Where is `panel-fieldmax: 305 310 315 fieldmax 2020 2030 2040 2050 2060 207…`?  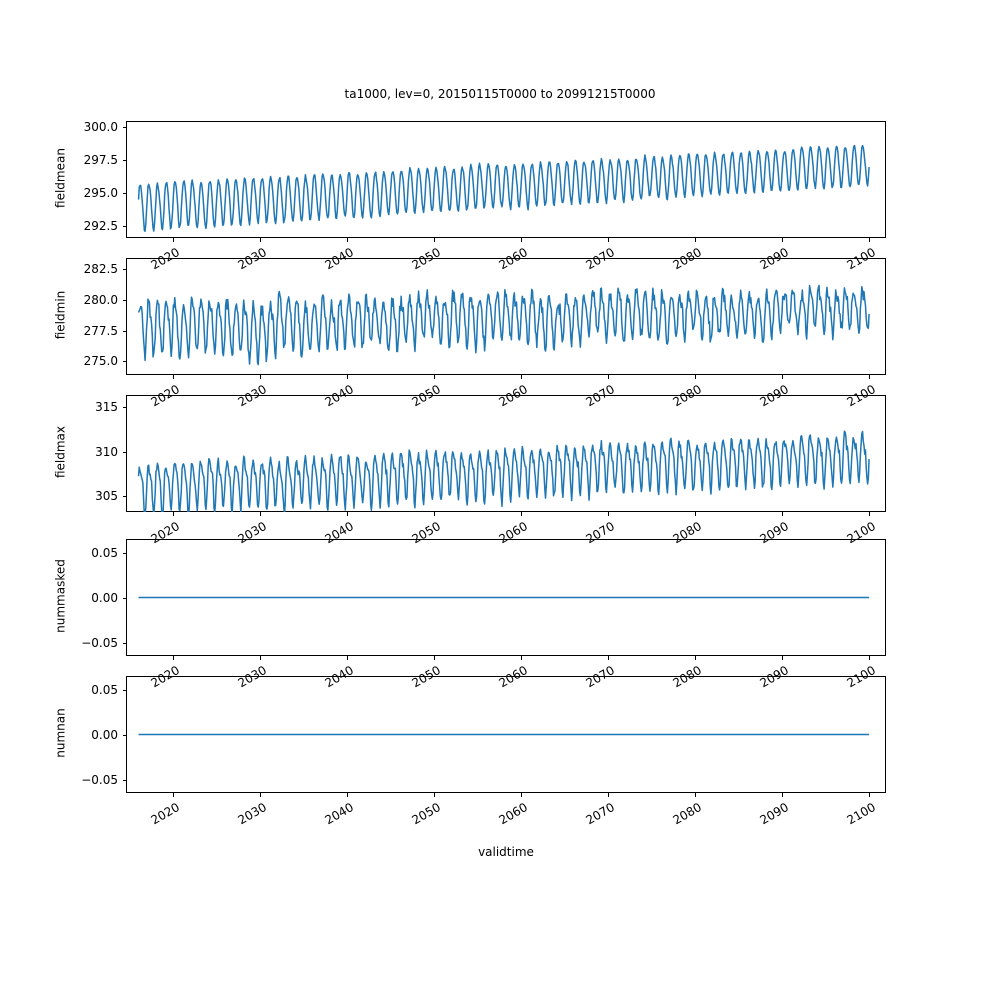 panel-fieldmax: 305 310 315 fieldmax 2020 2030 2040 2050 2060 207… is located at coordinates (469, 470).